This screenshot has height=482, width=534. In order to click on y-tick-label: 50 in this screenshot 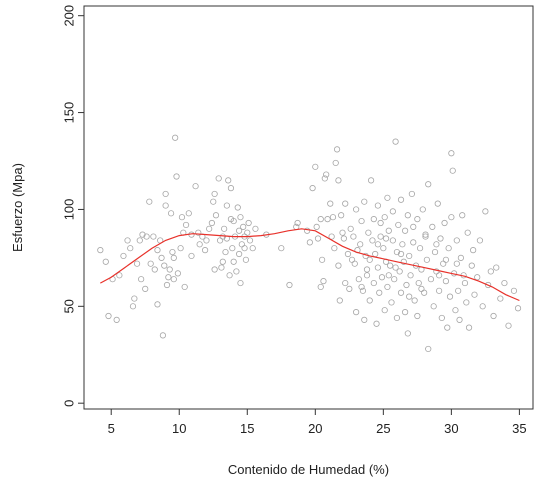, I will do `click(68, 306)`.